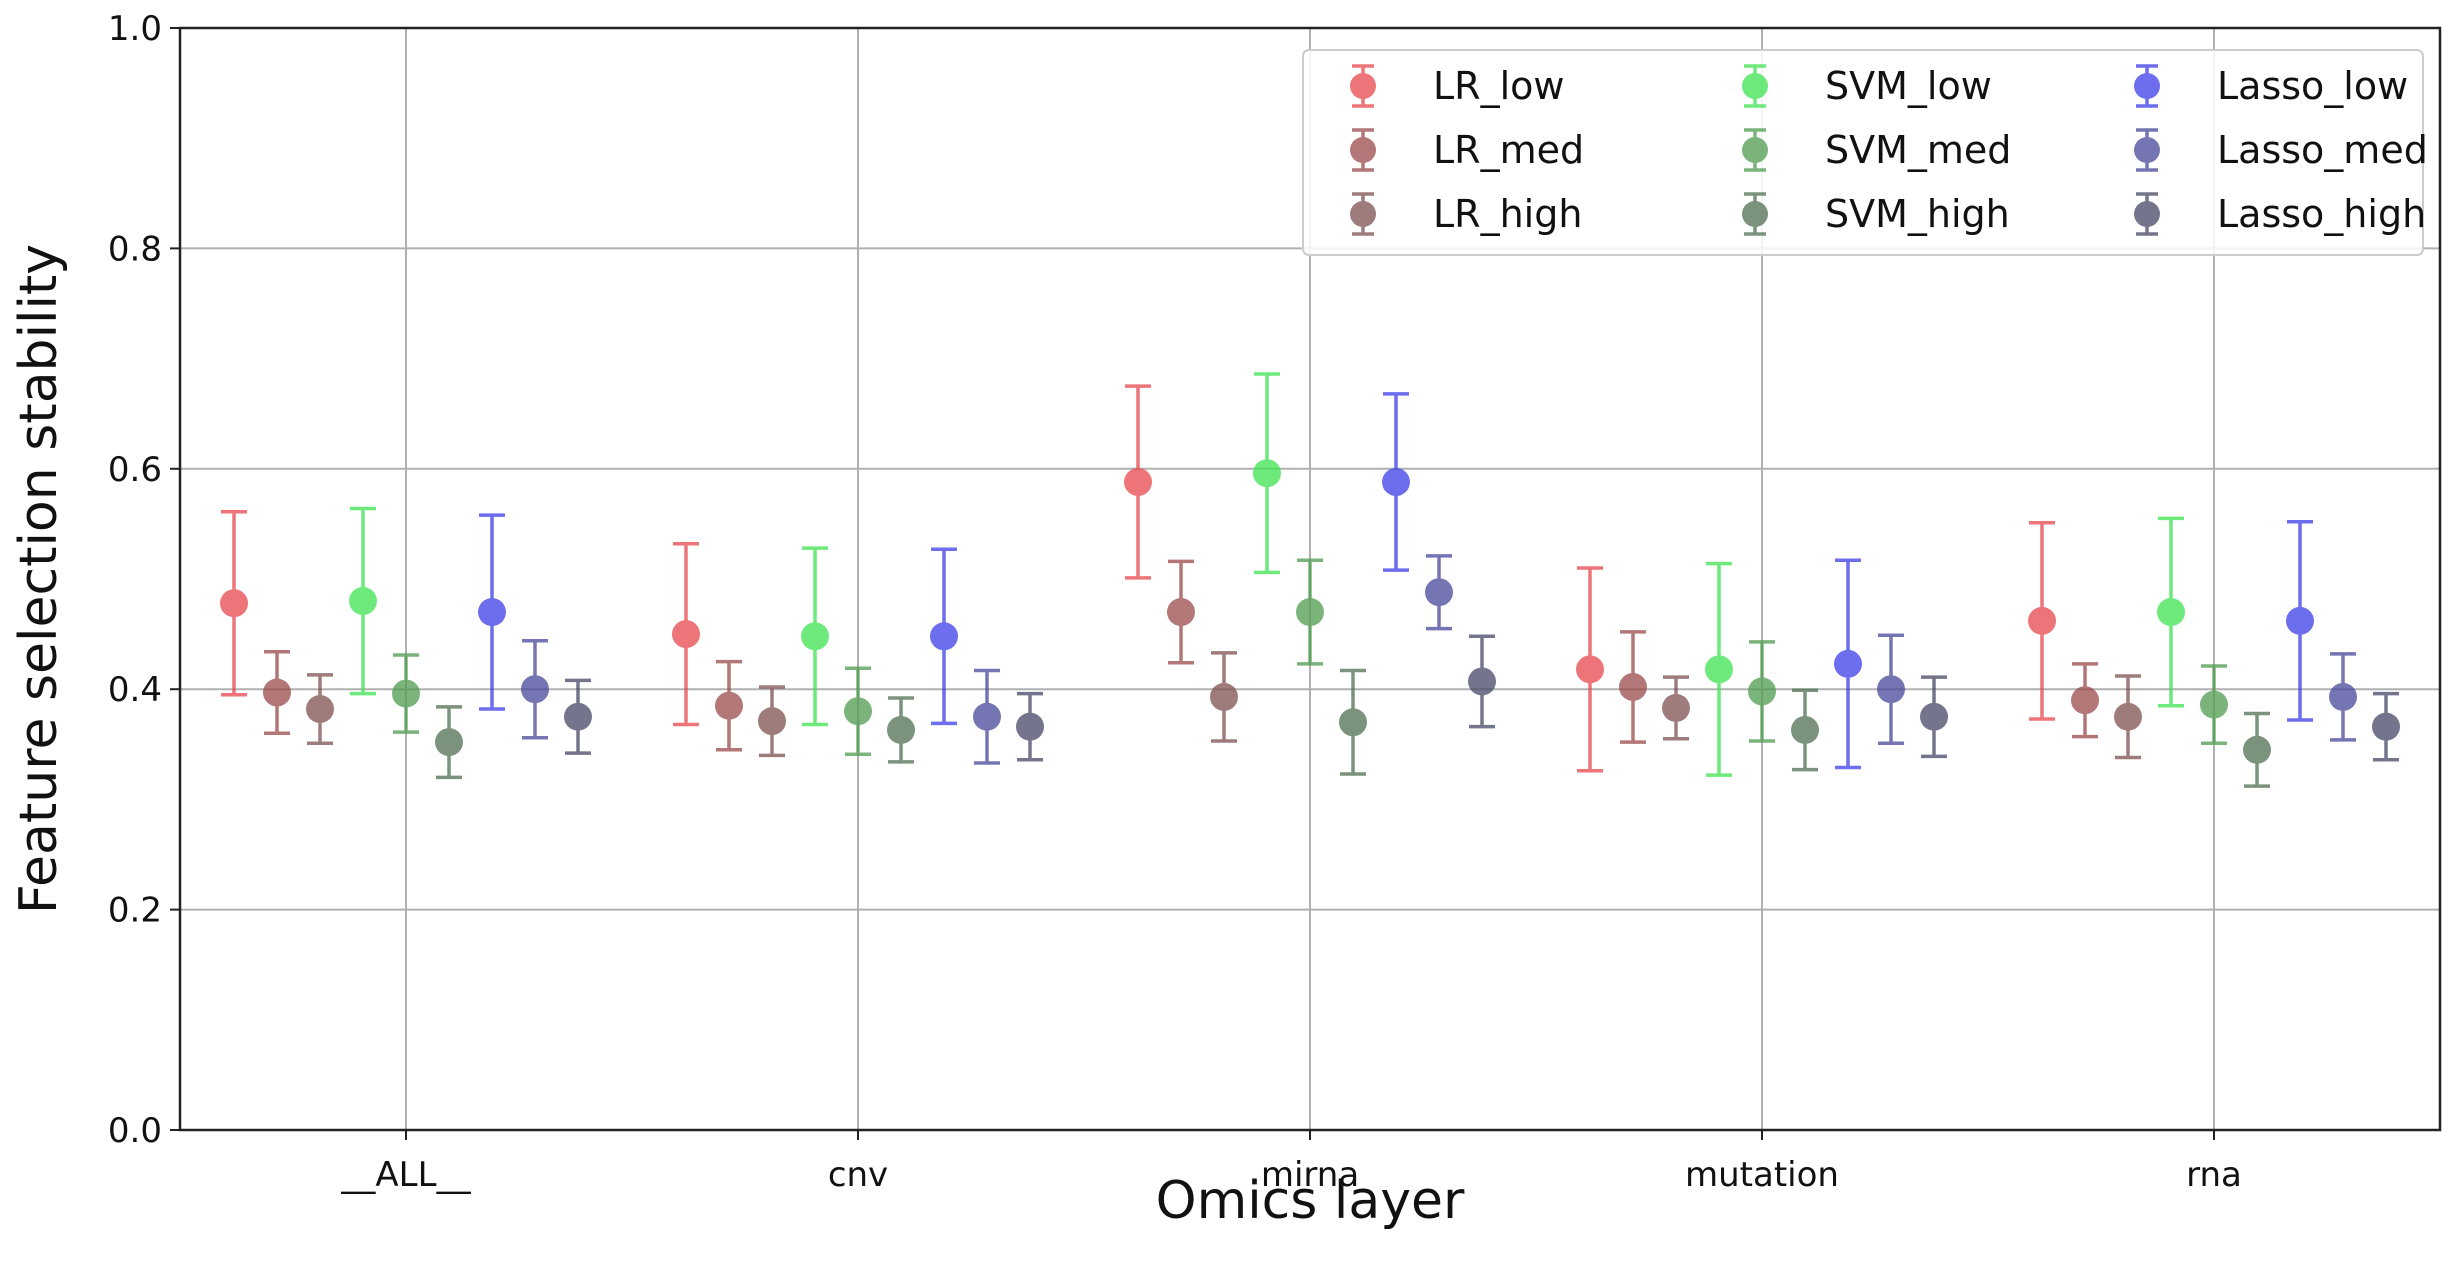 The image size is (2453, 1282). I want to click on series-Lasso_high, so click(1482, 698).